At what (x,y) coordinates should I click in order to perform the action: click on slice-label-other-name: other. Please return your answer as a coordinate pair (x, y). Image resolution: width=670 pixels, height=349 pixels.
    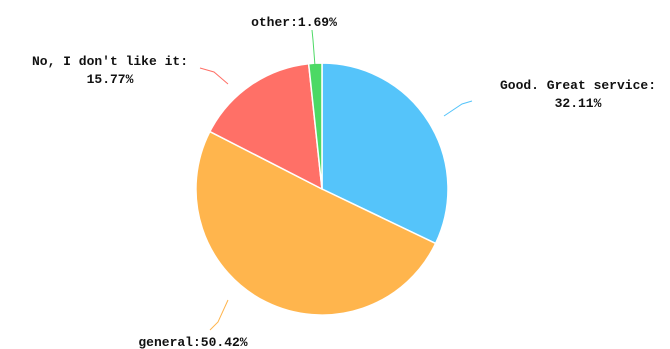
    Looking at the image, I should click on (270, 22).